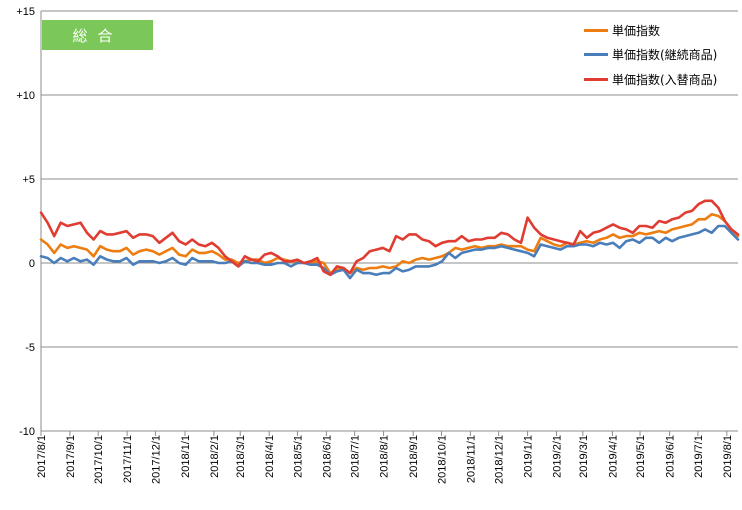 The height and width of the screenshot is (510, 742). I want to click on x-tick-label: 2018/9/1, so click(414, 456).